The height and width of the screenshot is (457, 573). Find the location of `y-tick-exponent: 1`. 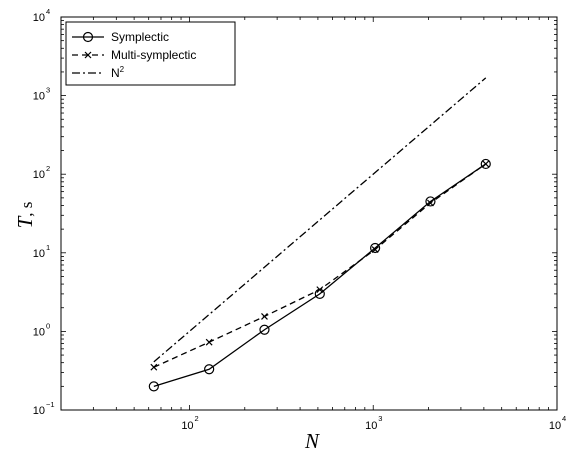

y-tick-exponent: 1 is located at coordinates (48, 247).